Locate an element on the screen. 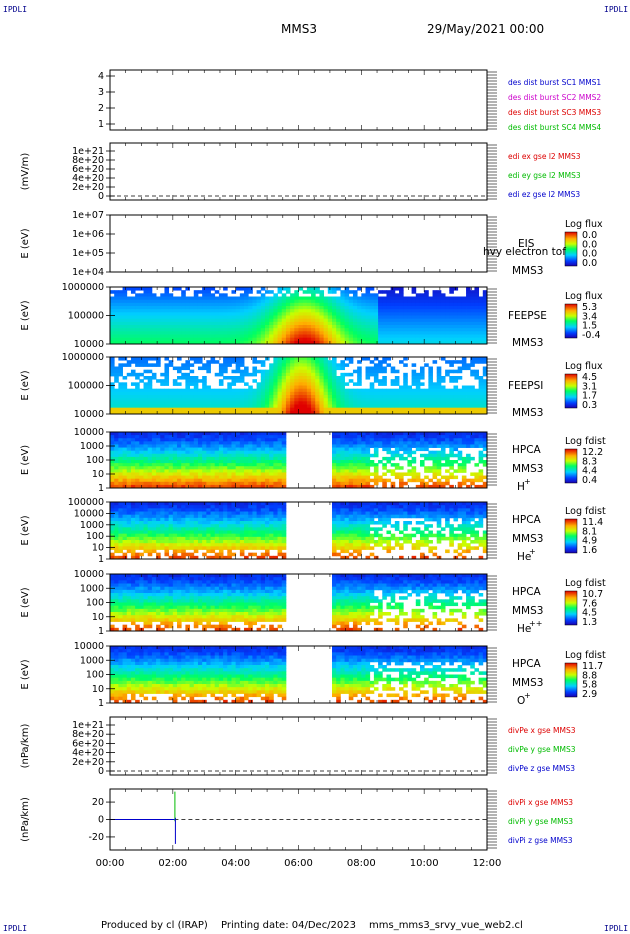  colorbar-tick-label: 4.5 is located at coordinates (589, 377).